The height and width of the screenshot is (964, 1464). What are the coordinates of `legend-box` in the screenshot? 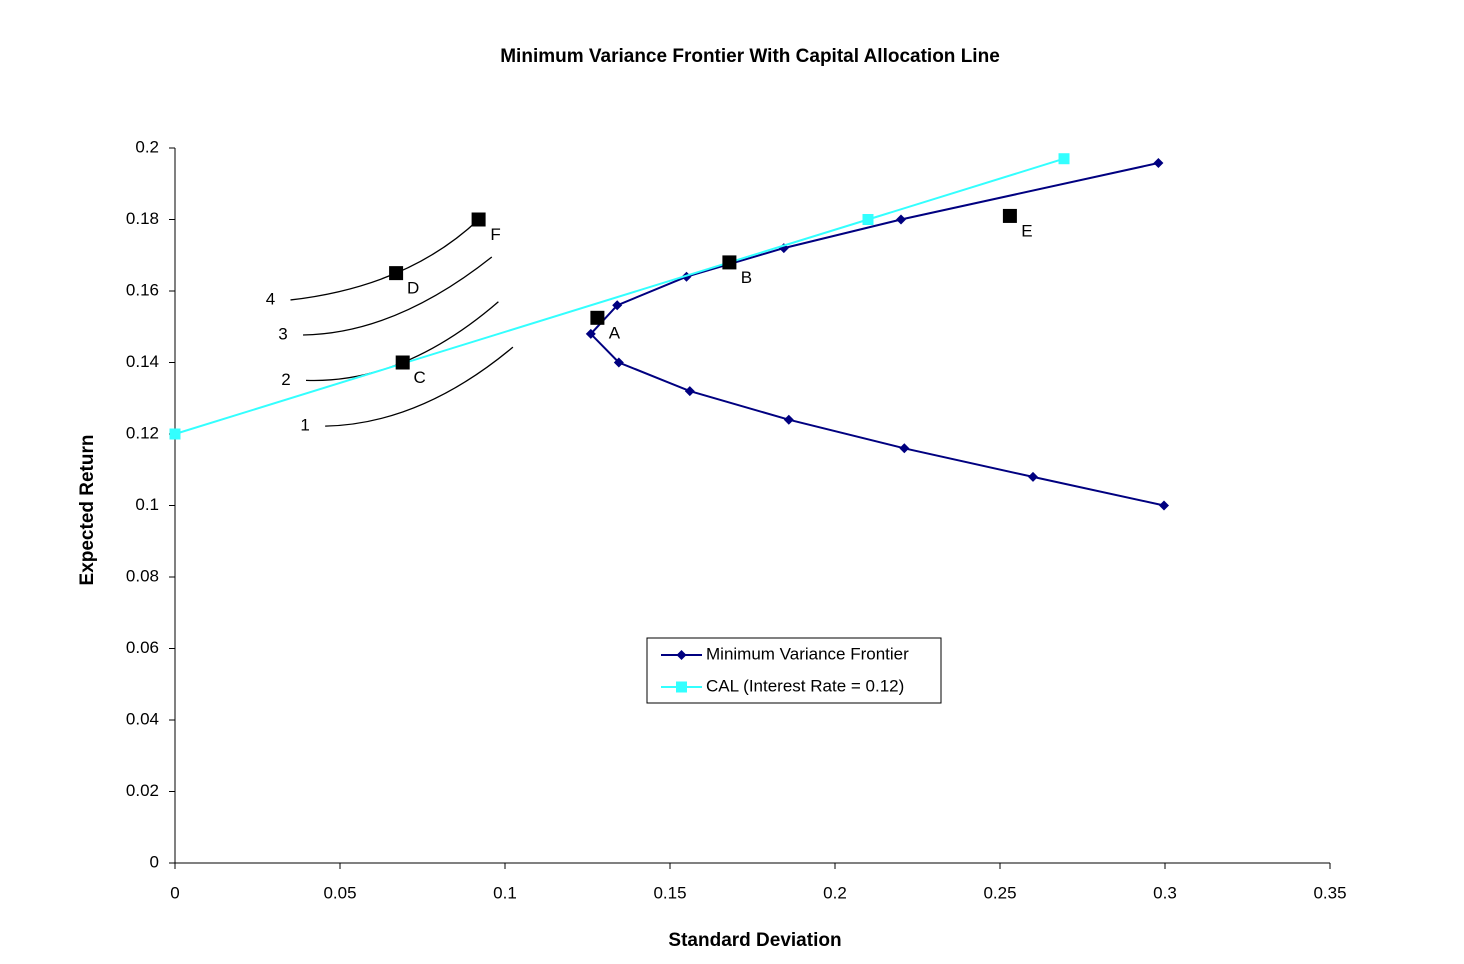 It's located at (794, 670).